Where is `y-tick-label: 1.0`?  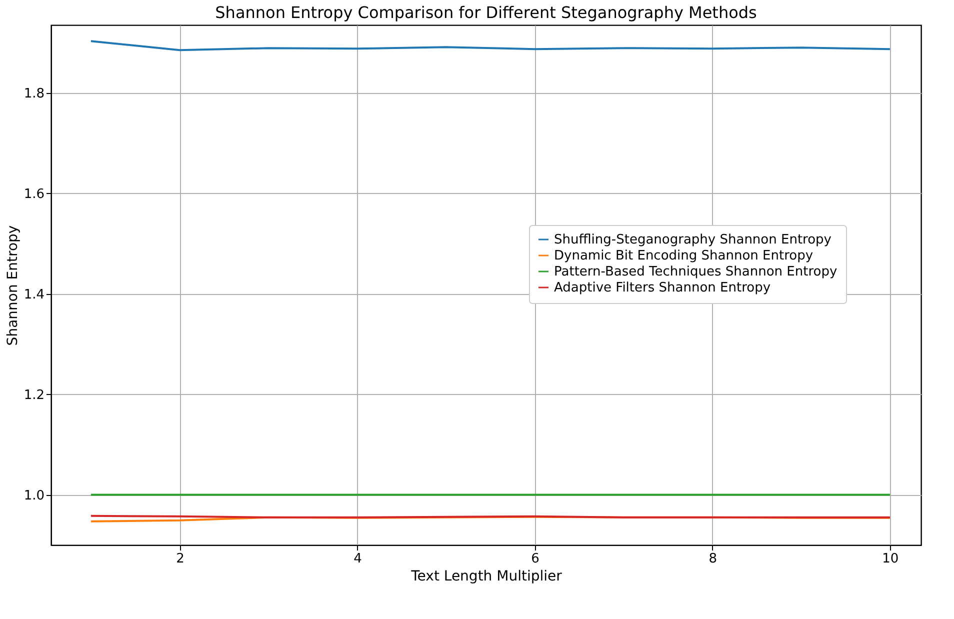 y-tick-label: 1.0 is located at coordinates (34, 496).